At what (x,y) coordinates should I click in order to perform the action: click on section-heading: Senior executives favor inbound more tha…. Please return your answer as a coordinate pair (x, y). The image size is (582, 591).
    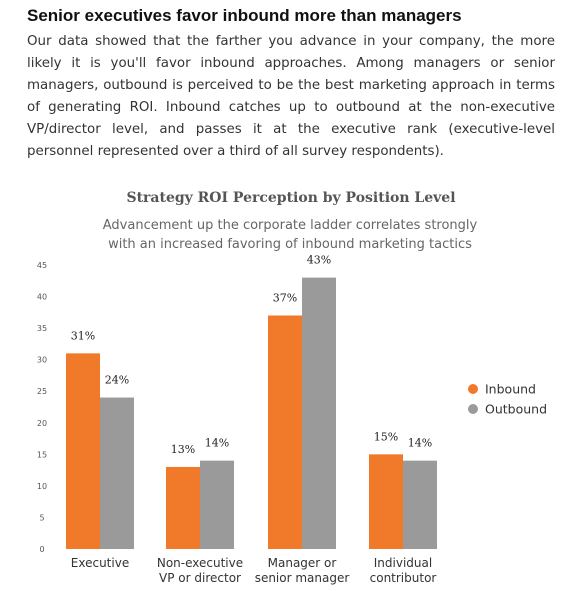
    Looking at the image, I should click on (244, 15).